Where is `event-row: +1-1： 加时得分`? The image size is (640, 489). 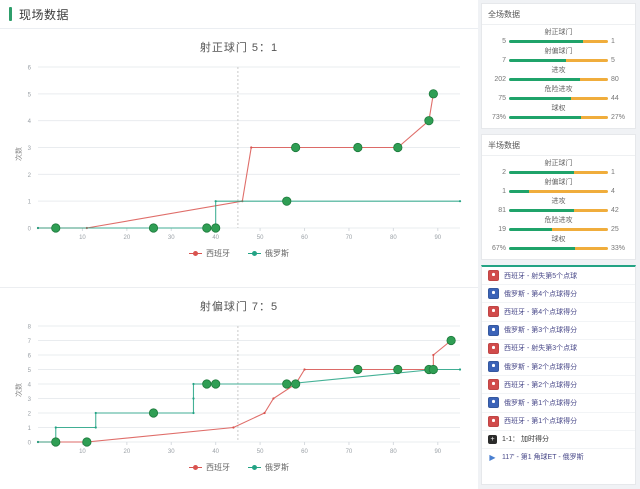
event-row: +1-1： 加时得分 is located at coordinates (558, 440).